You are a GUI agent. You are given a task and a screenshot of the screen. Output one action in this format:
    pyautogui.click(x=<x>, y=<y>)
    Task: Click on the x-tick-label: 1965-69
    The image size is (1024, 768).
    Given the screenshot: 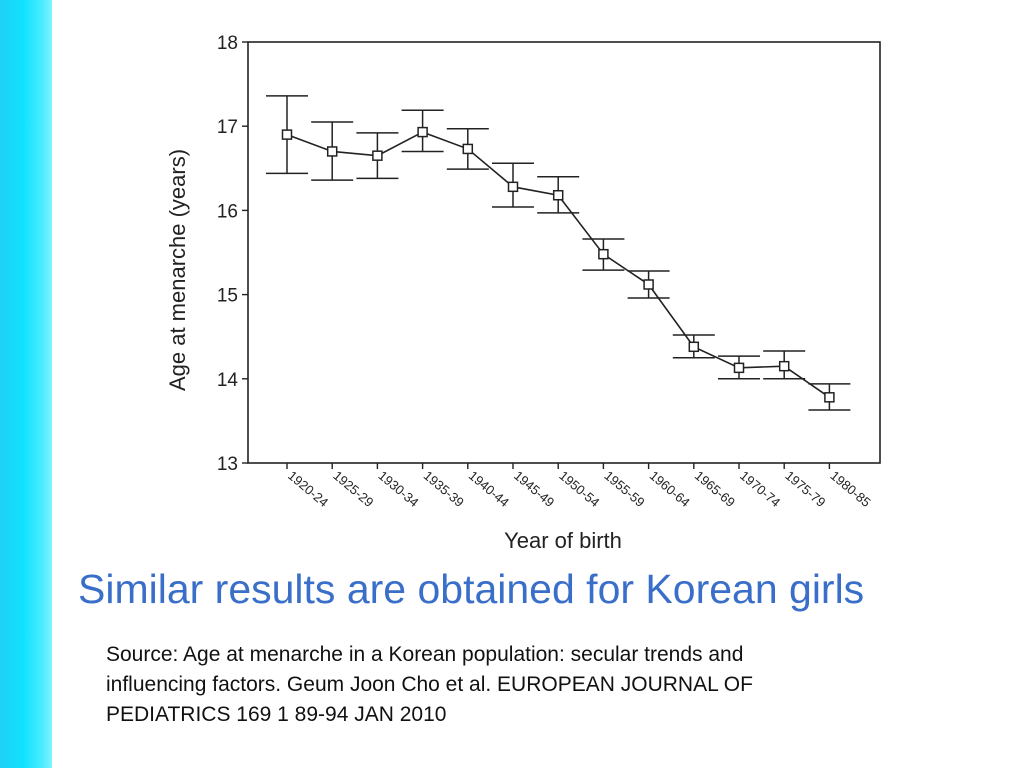 What is the action you would take?
    pyautogui.click(x=715, y=489)
    